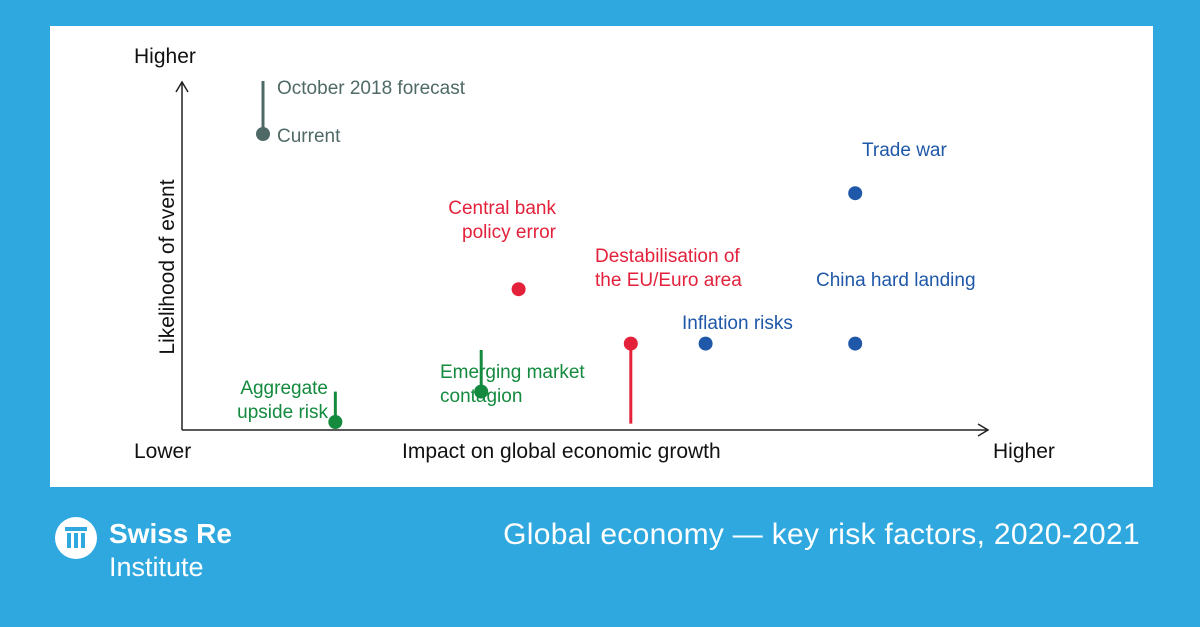 Image resolution: width=1200 pixels, height=627 pixels. I want to click on x-axis-arrow-icon, so click(983, 430).